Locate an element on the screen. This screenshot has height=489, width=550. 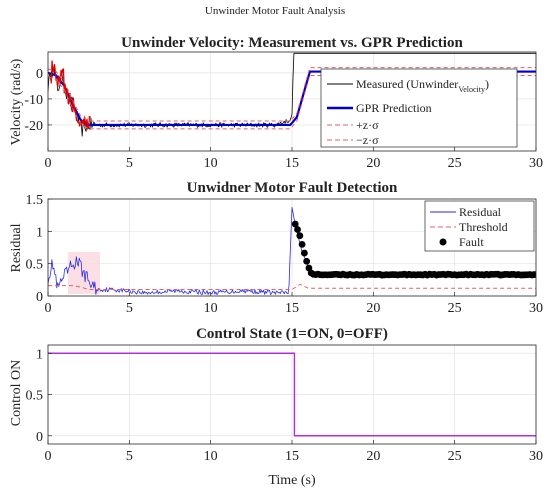
y-tick-label: -10 is located at coordinates (33, 100).